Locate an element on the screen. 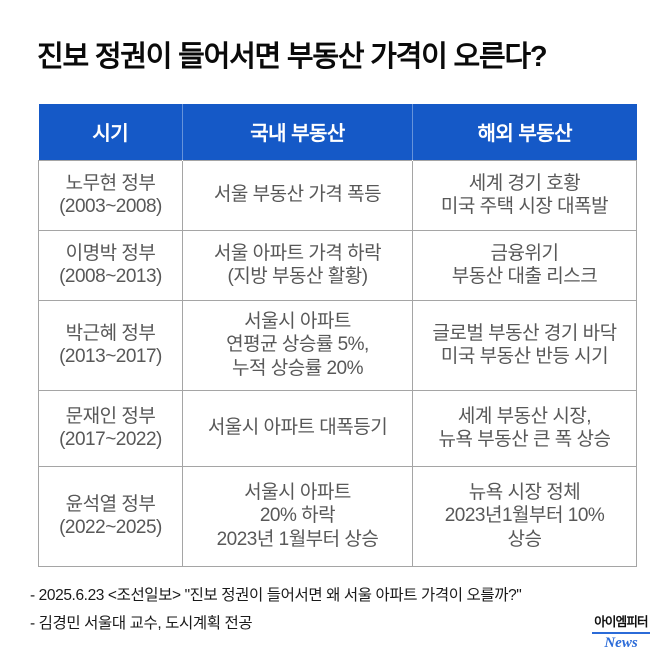  table-header-row: 시기 국내 부동산 해외 부동산 is located at coordinates (337, 132).